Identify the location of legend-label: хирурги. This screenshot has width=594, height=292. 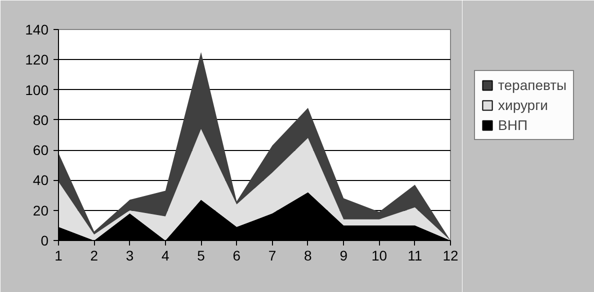
(523, 105).